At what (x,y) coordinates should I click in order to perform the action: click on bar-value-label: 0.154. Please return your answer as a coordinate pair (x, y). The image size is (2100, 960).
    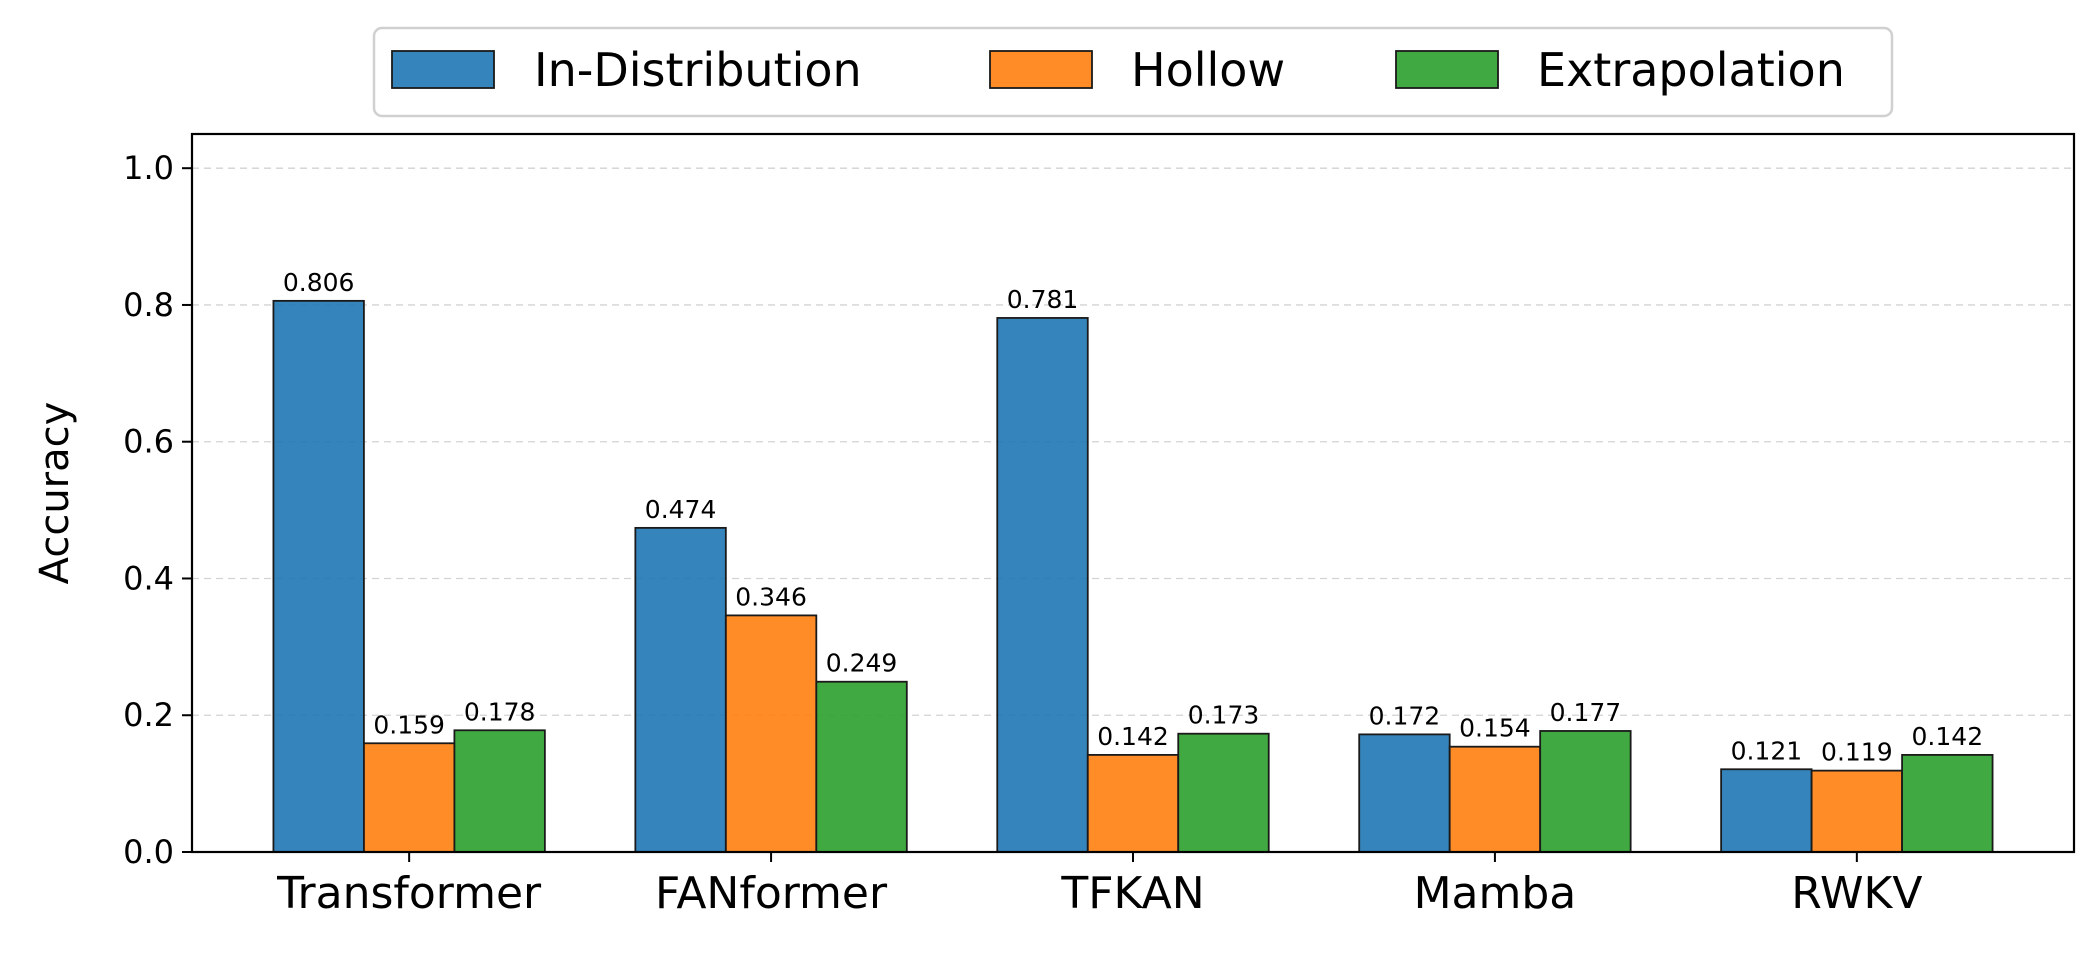
    Looking at the image, I should click on (1495, 728).